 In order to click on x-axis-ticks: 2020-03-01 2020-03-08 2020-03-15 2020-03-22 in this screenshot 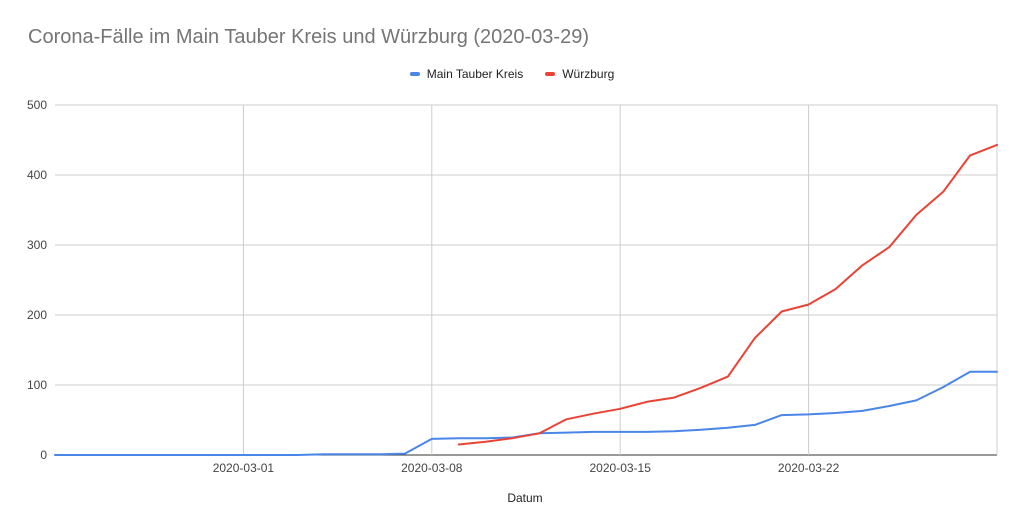, I will do `click(526, 468)`.